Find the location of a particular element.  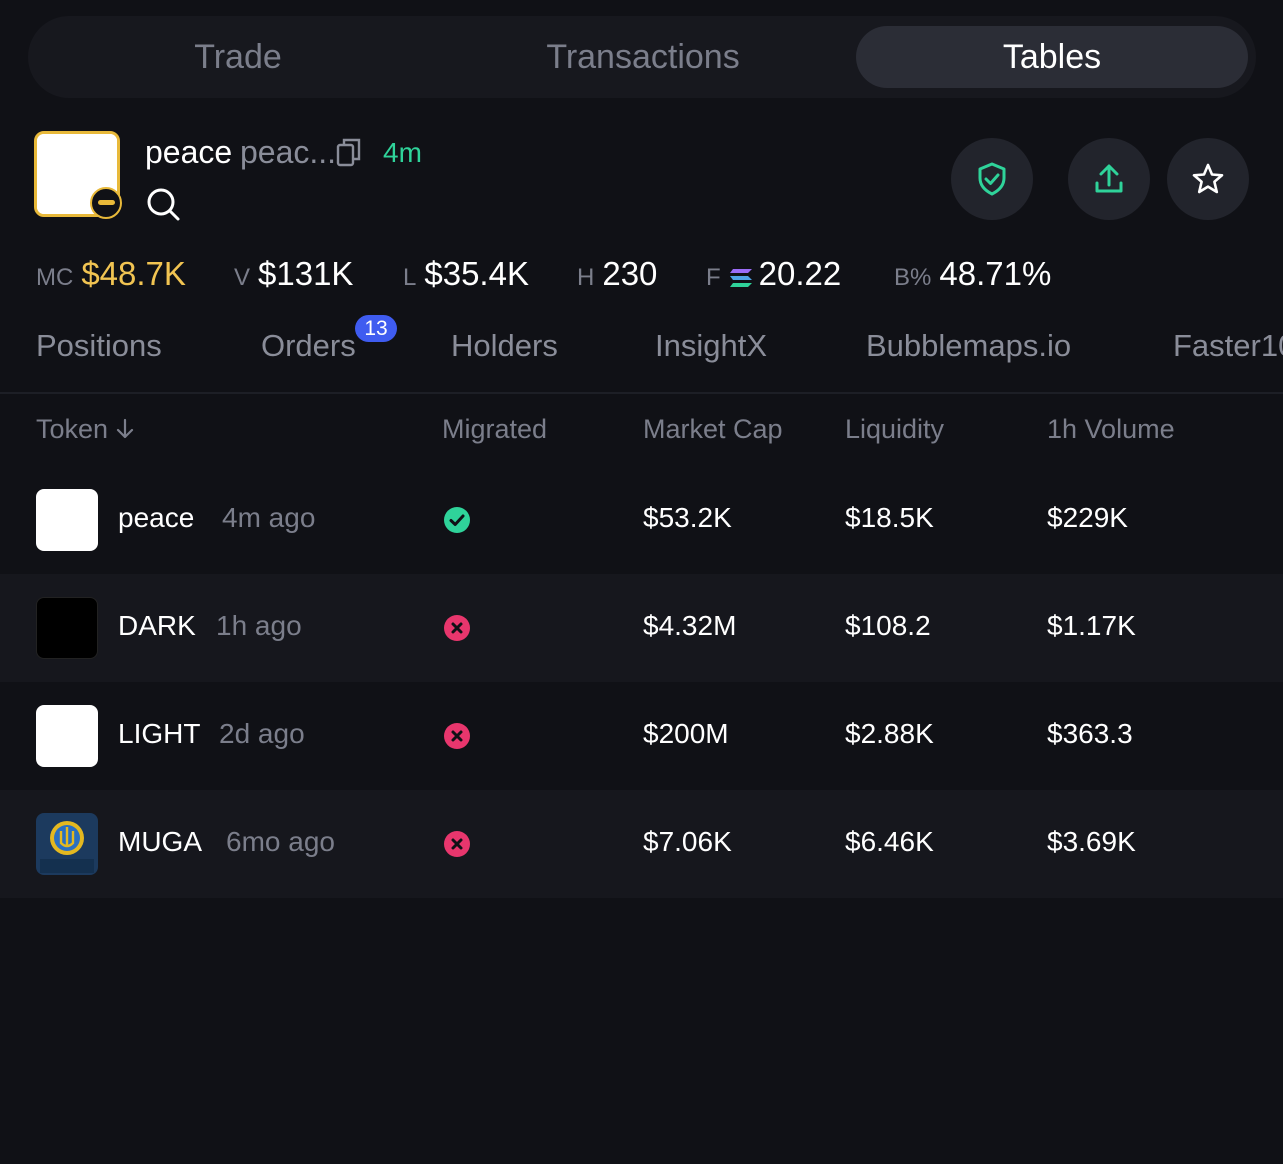

token-age: 4m is located at coordinates (402, 152).